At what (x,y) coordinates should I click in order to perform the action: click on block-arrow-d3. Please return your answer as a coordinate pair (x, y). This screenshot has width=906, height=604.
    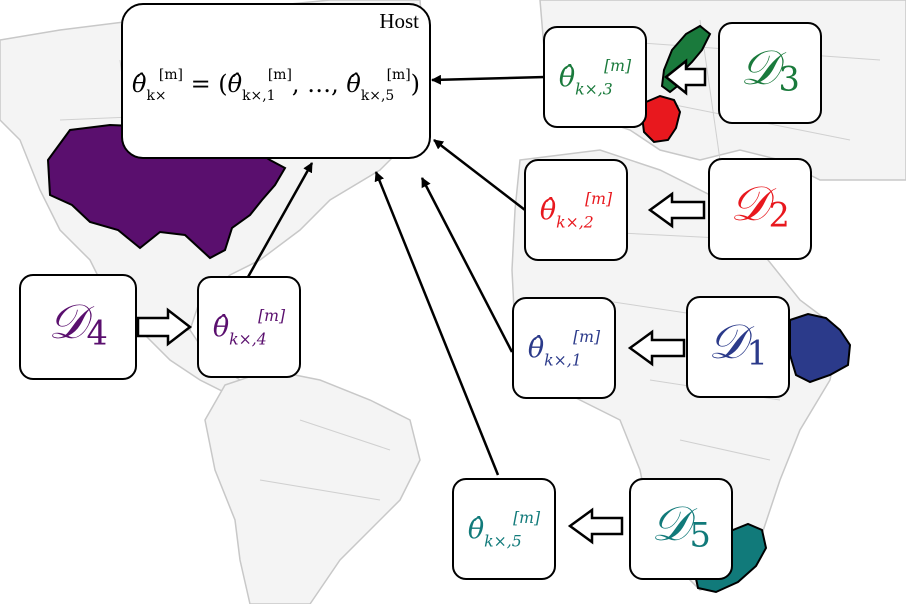
    Looking at the image, I should click on (685, 77).